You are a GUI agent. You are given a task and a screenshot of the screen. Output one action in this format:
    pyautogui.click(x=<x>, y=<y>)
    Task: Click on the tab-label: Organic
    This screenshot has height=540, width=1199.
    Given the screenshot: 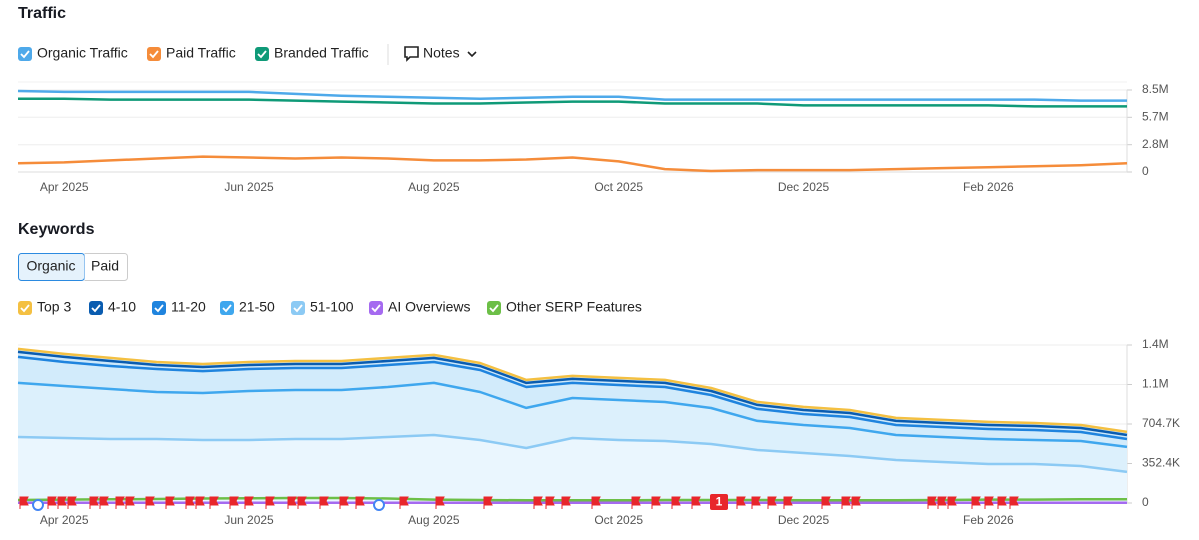 What is the action you would take?
    pyautogui.click(x=50, y=266)
    